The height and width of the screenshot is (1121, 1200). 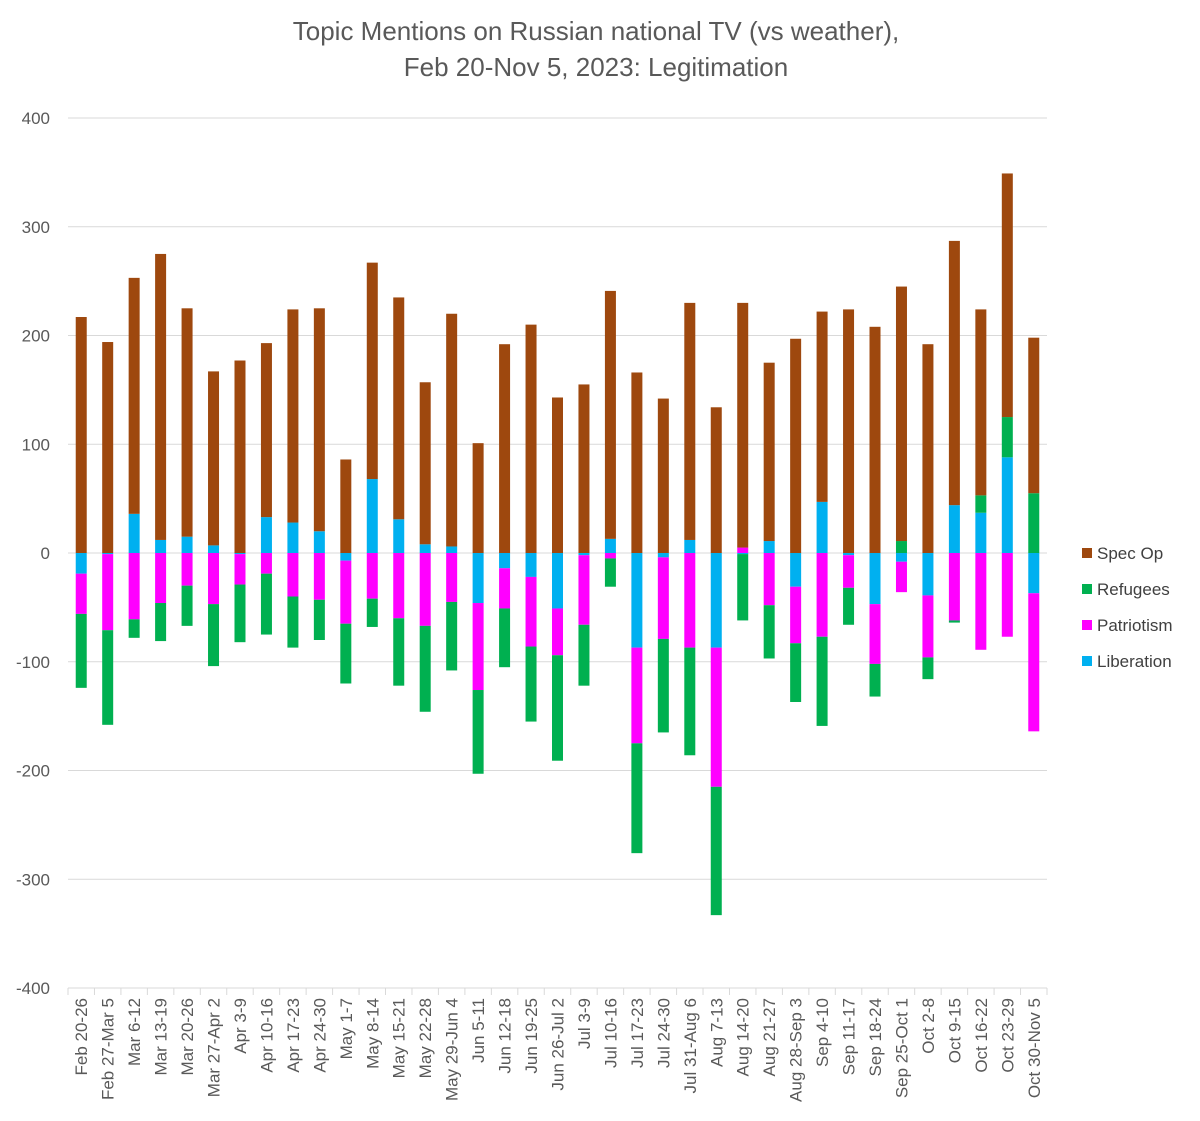 What do you see at coordinates (531, 1036) in the screenshot?
I see `x-tick-label: Jun 19-25` at bounding box center [531, 1036].